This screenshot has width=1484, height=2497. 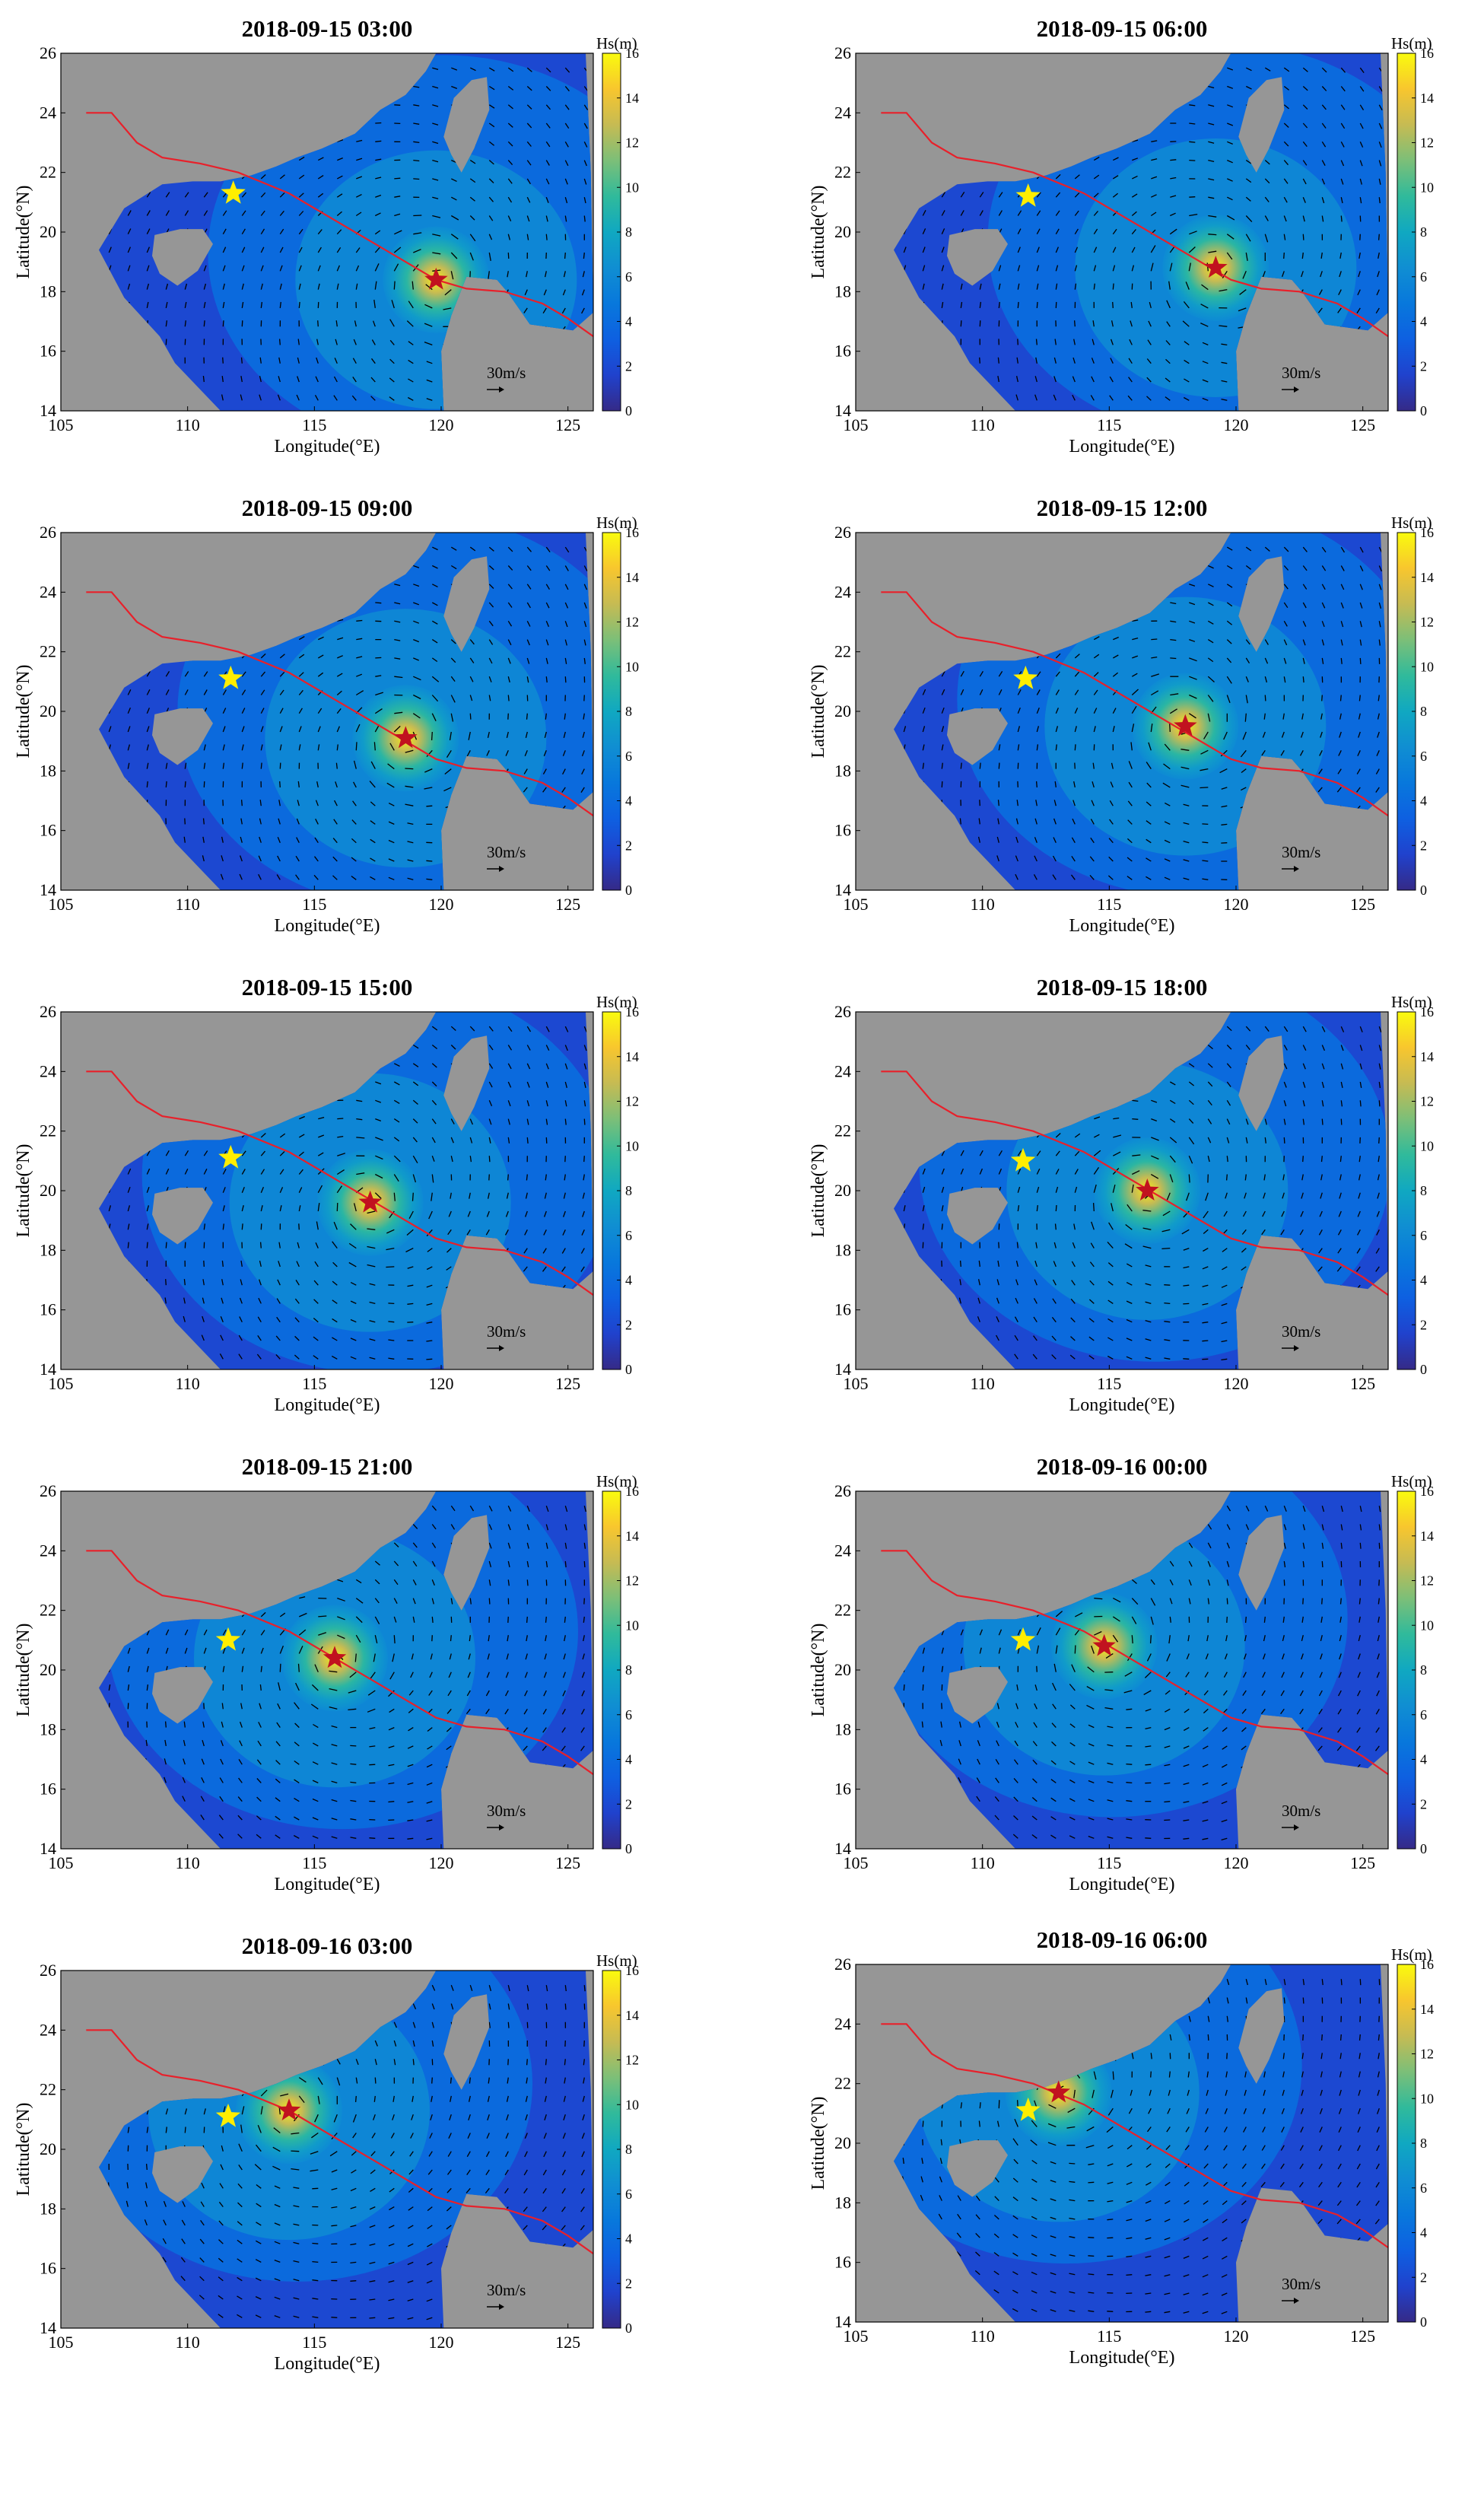 I want to click on y-axis-label: Latitude(°N), so click(x=23, y=712).